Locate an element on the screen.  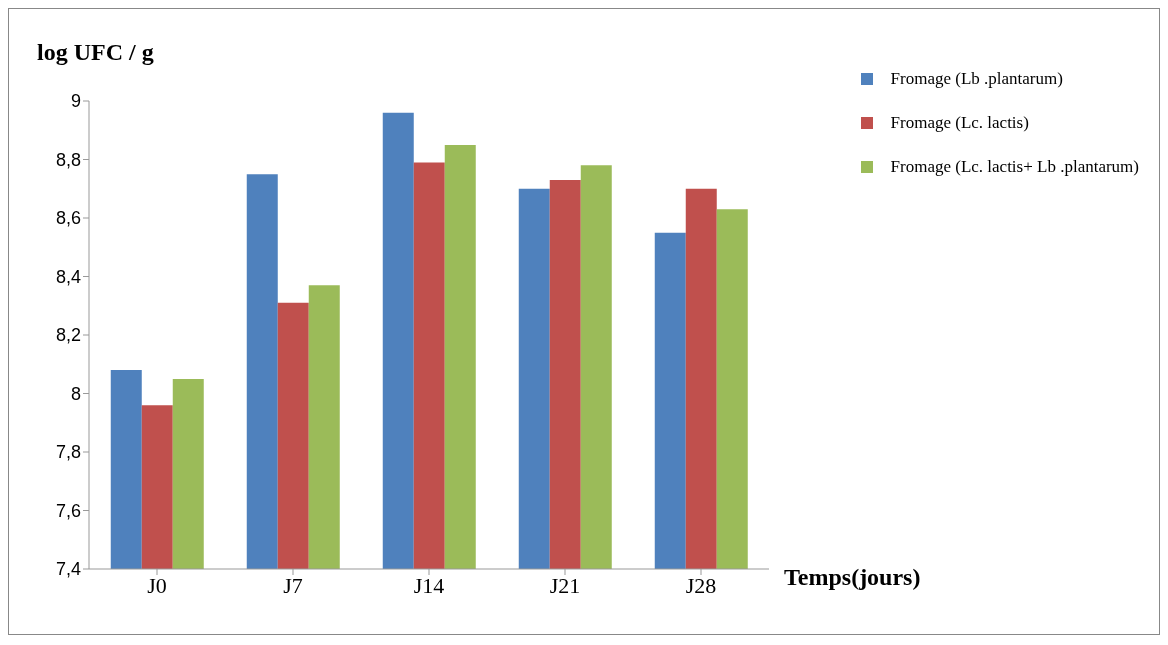
y-tick-label: 8 is located at coordinates (75, 393).